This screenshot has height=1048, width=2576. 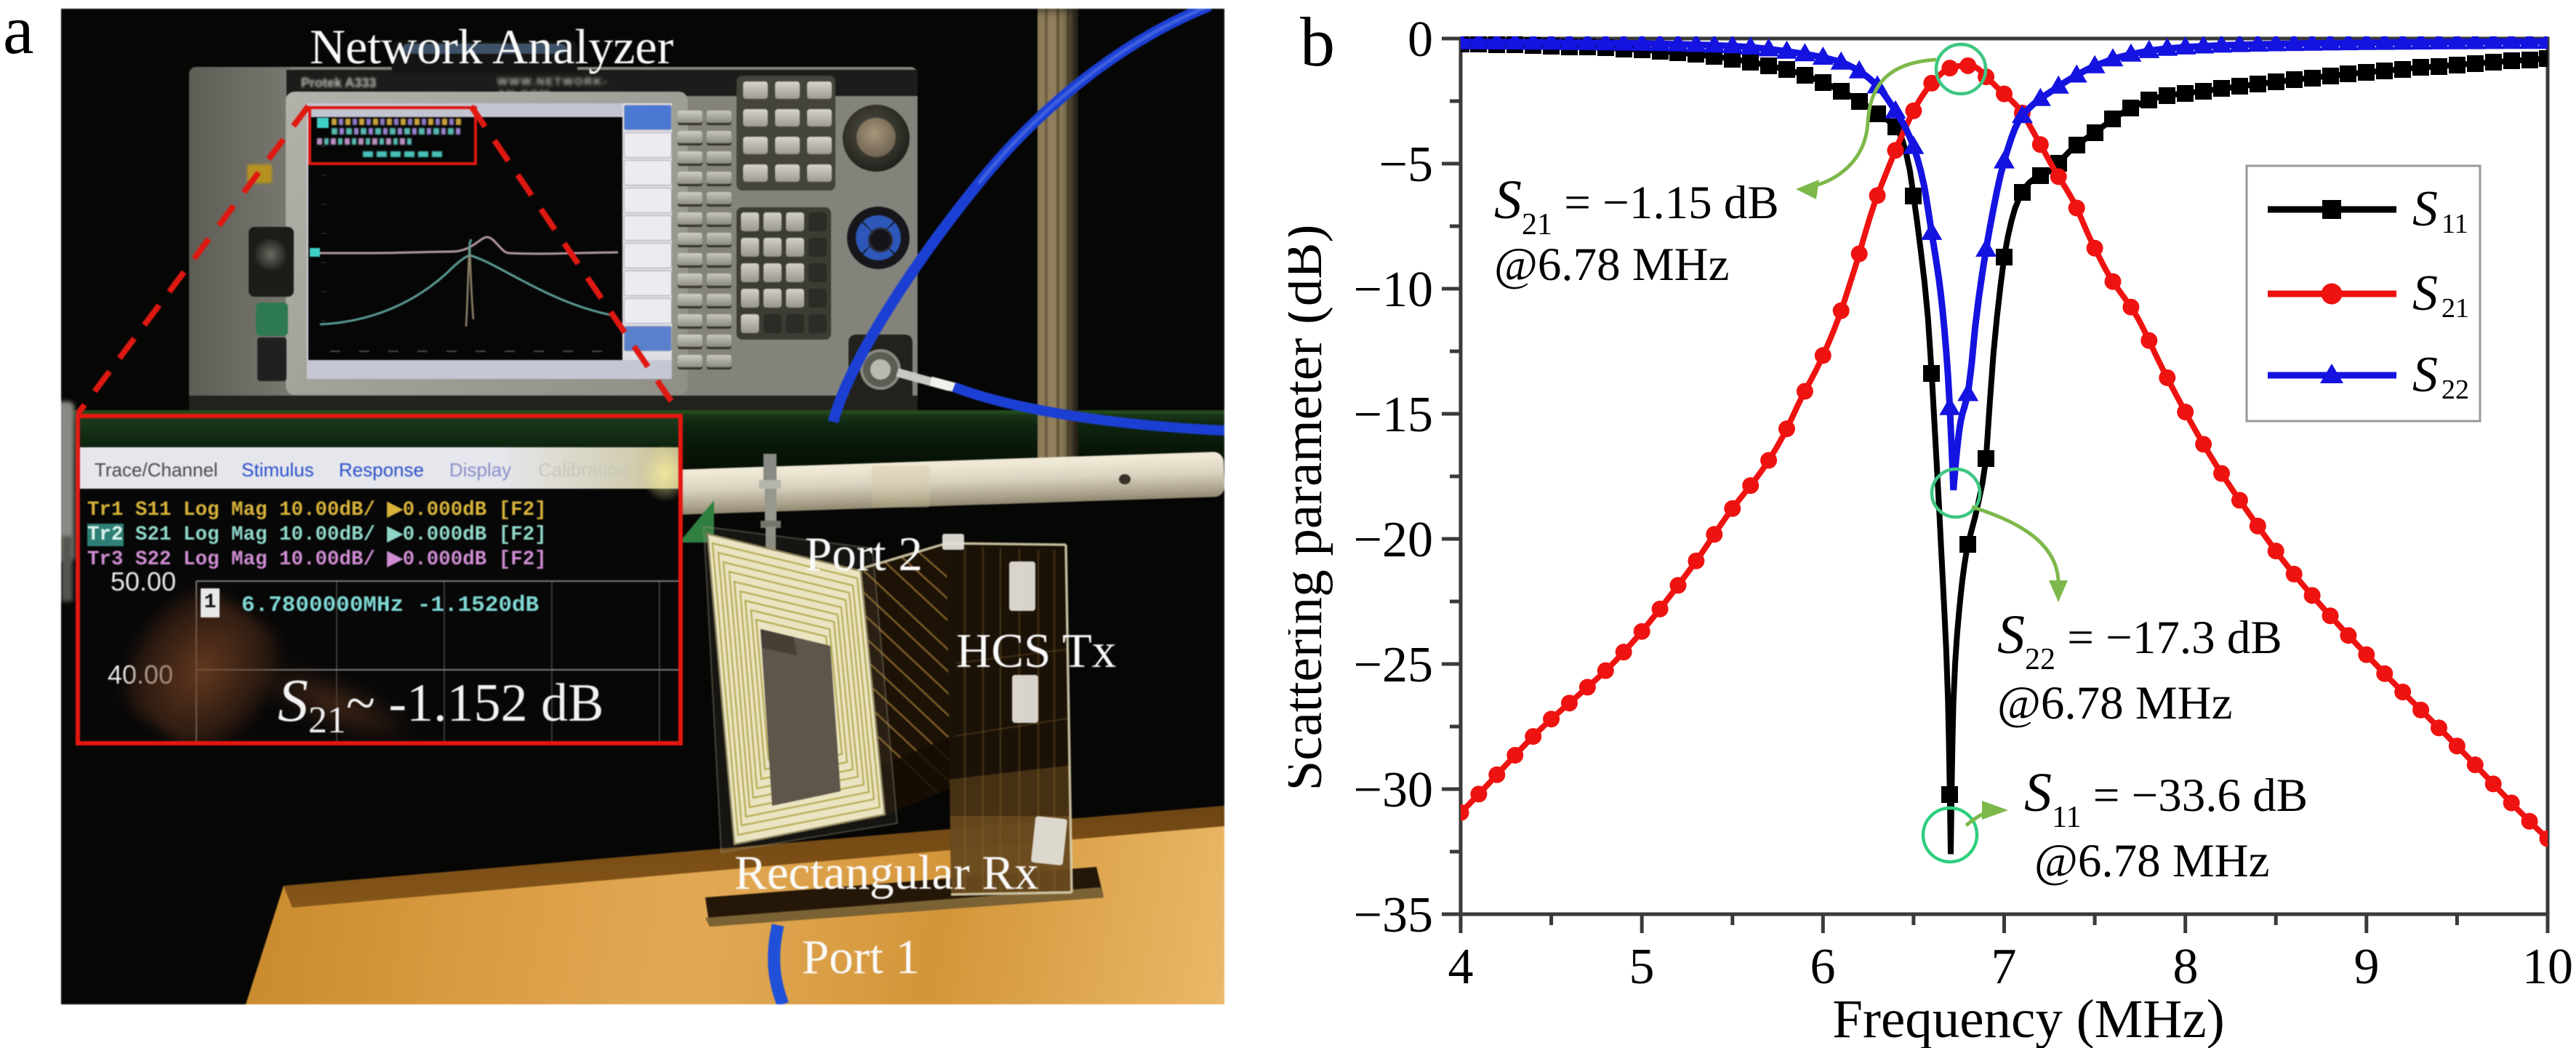 I want to click on svg-text: 8, so click(x=2186, y=967).